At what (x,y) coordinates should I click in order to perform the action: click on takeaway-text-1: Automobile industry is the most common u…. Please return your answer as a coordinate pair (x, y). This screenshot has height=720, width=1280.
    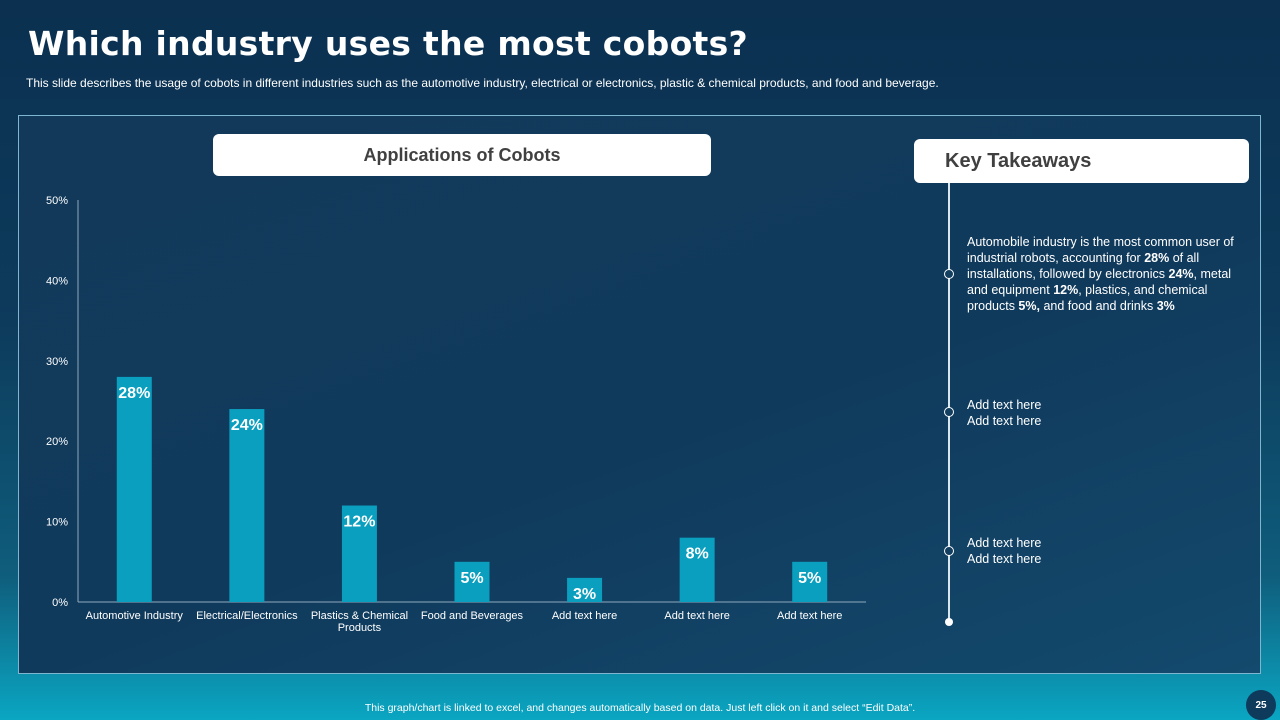
    Looking at the image, I should click on (1107, 274).